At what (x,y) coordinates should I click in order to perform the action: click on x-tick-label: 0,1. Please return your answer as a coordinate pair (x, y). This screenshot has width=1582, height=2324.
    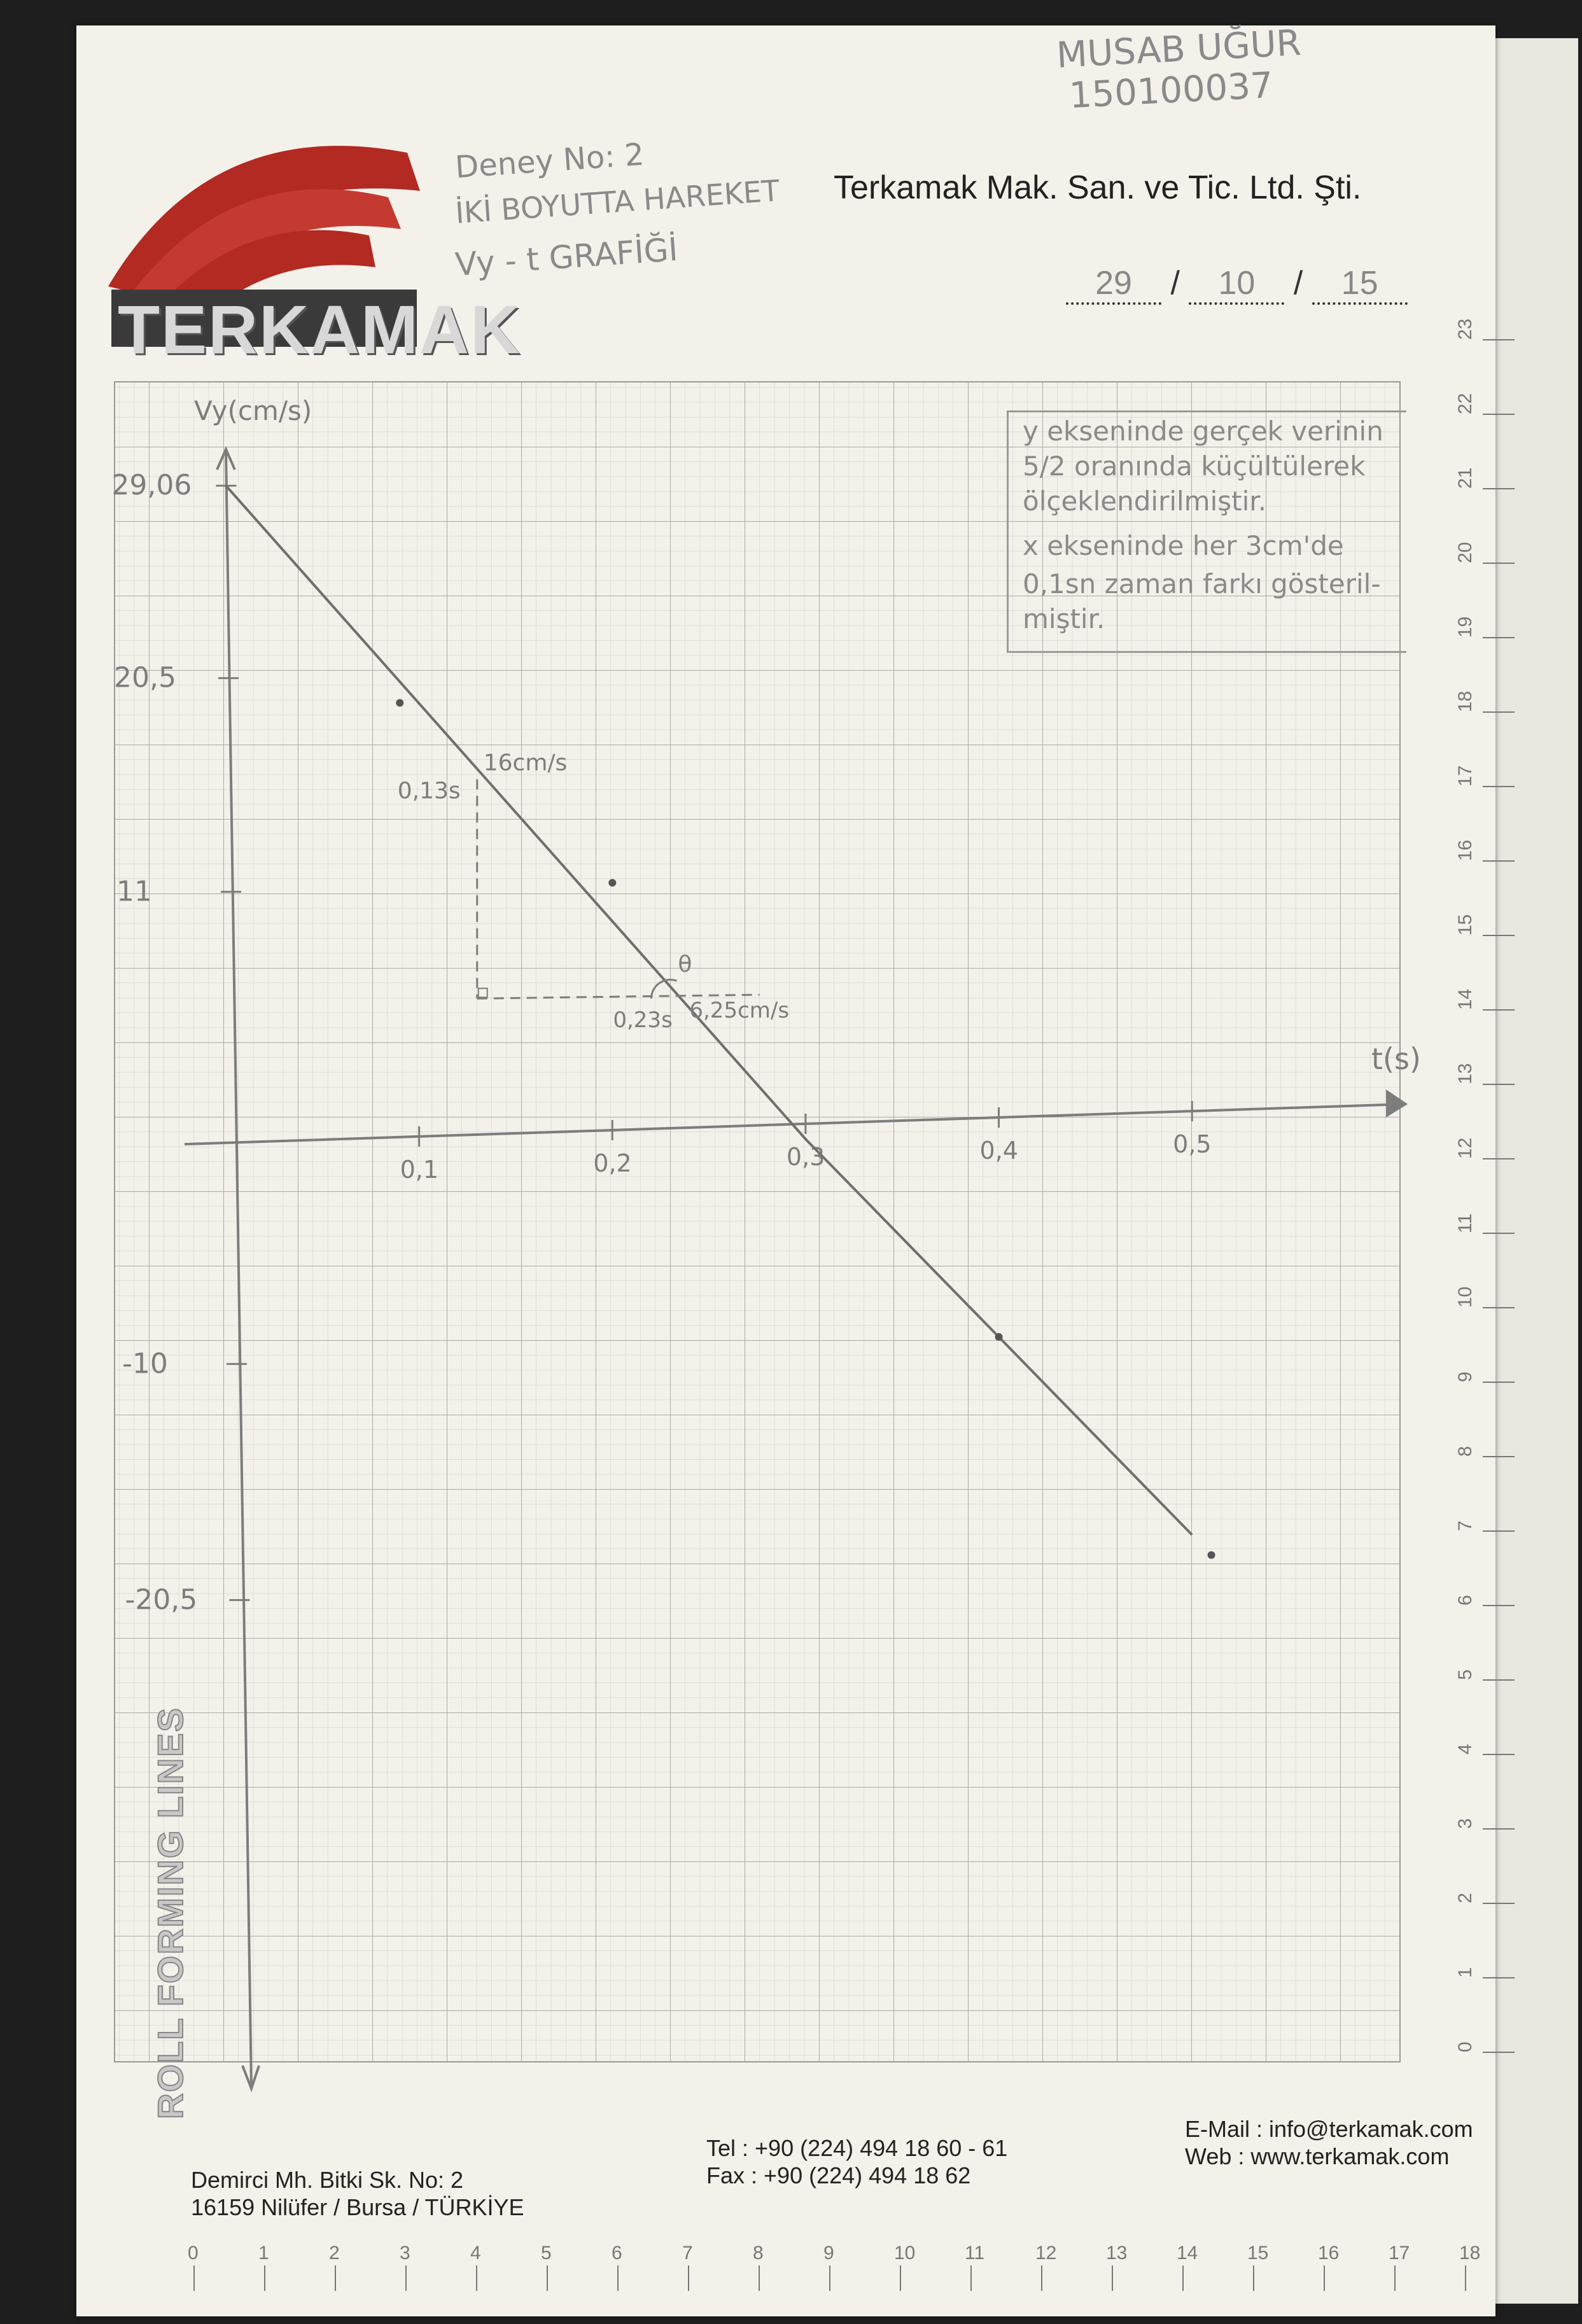
    Looking at the image, I should click on (419, 1170).